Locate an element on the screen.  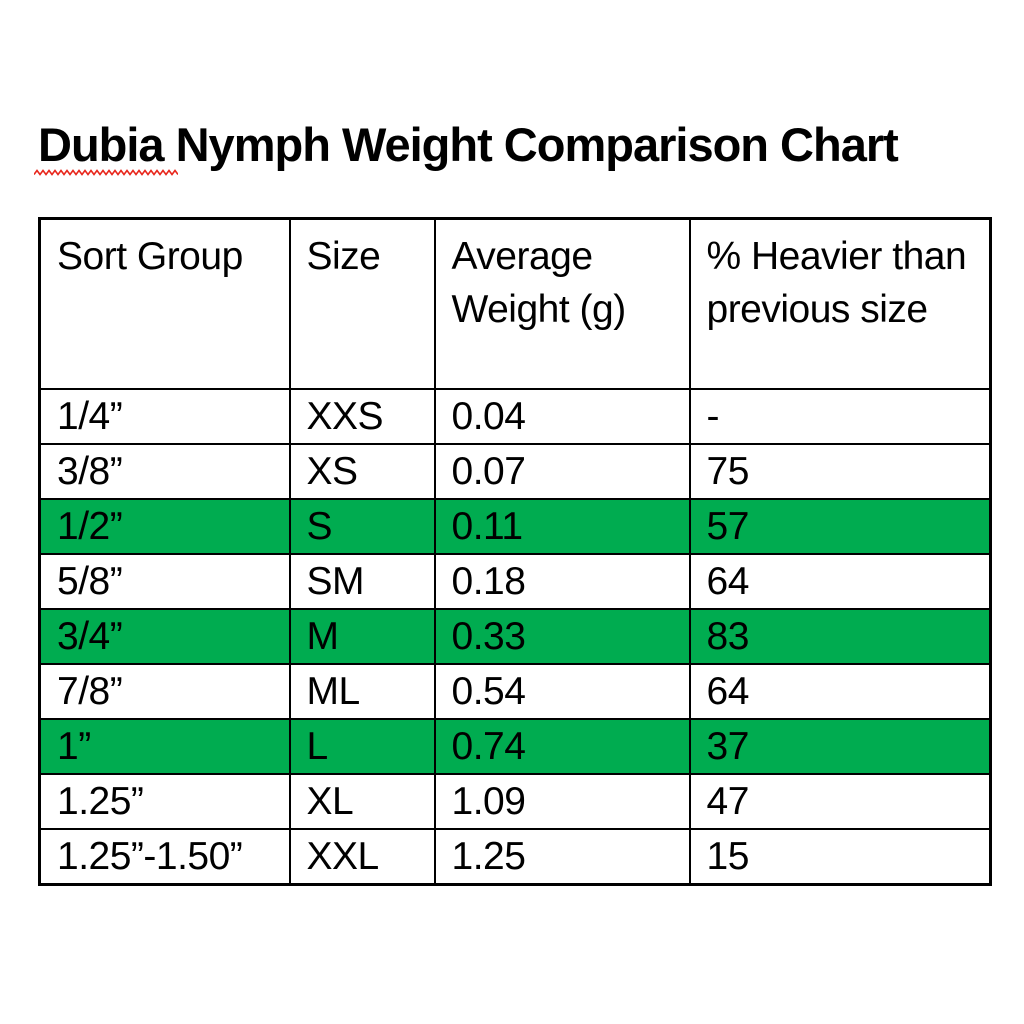
table-cell: 1” is located at coordinates (164, 746).